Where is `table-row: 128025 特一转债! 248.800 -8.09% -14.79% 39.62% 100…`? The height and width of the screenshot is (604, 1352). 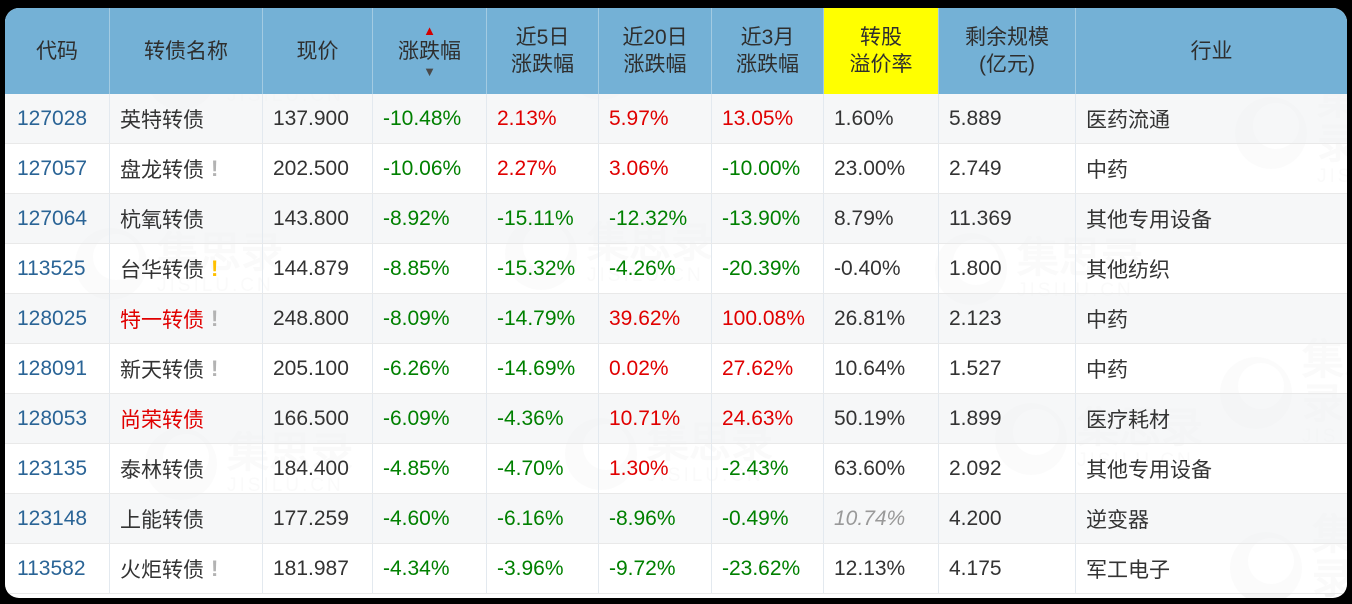
table-row: 128025 特一转债! 248.800 -8.09% -14.79% 39.62% 100… is located at coordinates (676, 319).